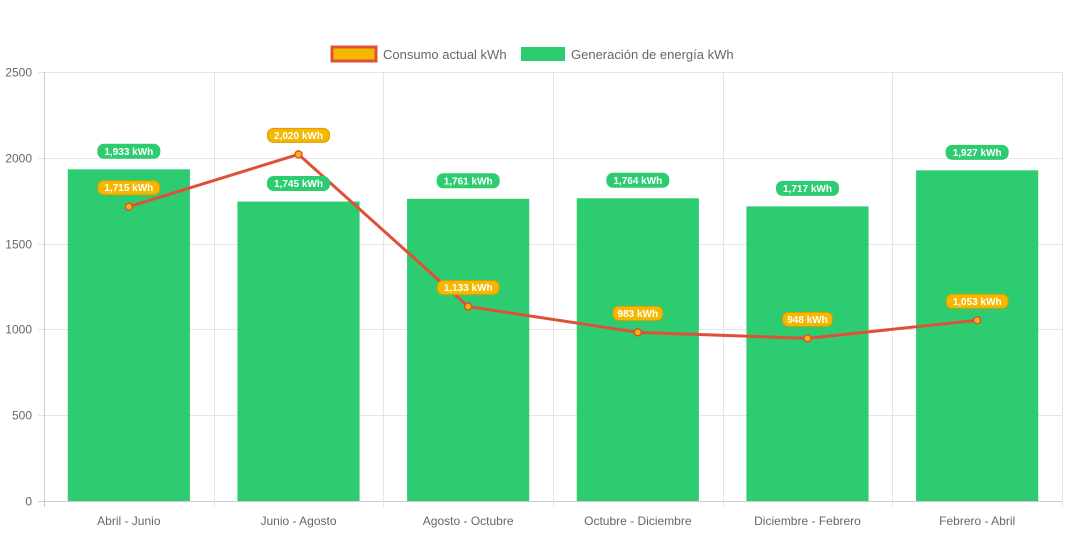  Describe the element at coordinates (28, 502) in the screenshot. I see `y-tick-label: 0` at that location.